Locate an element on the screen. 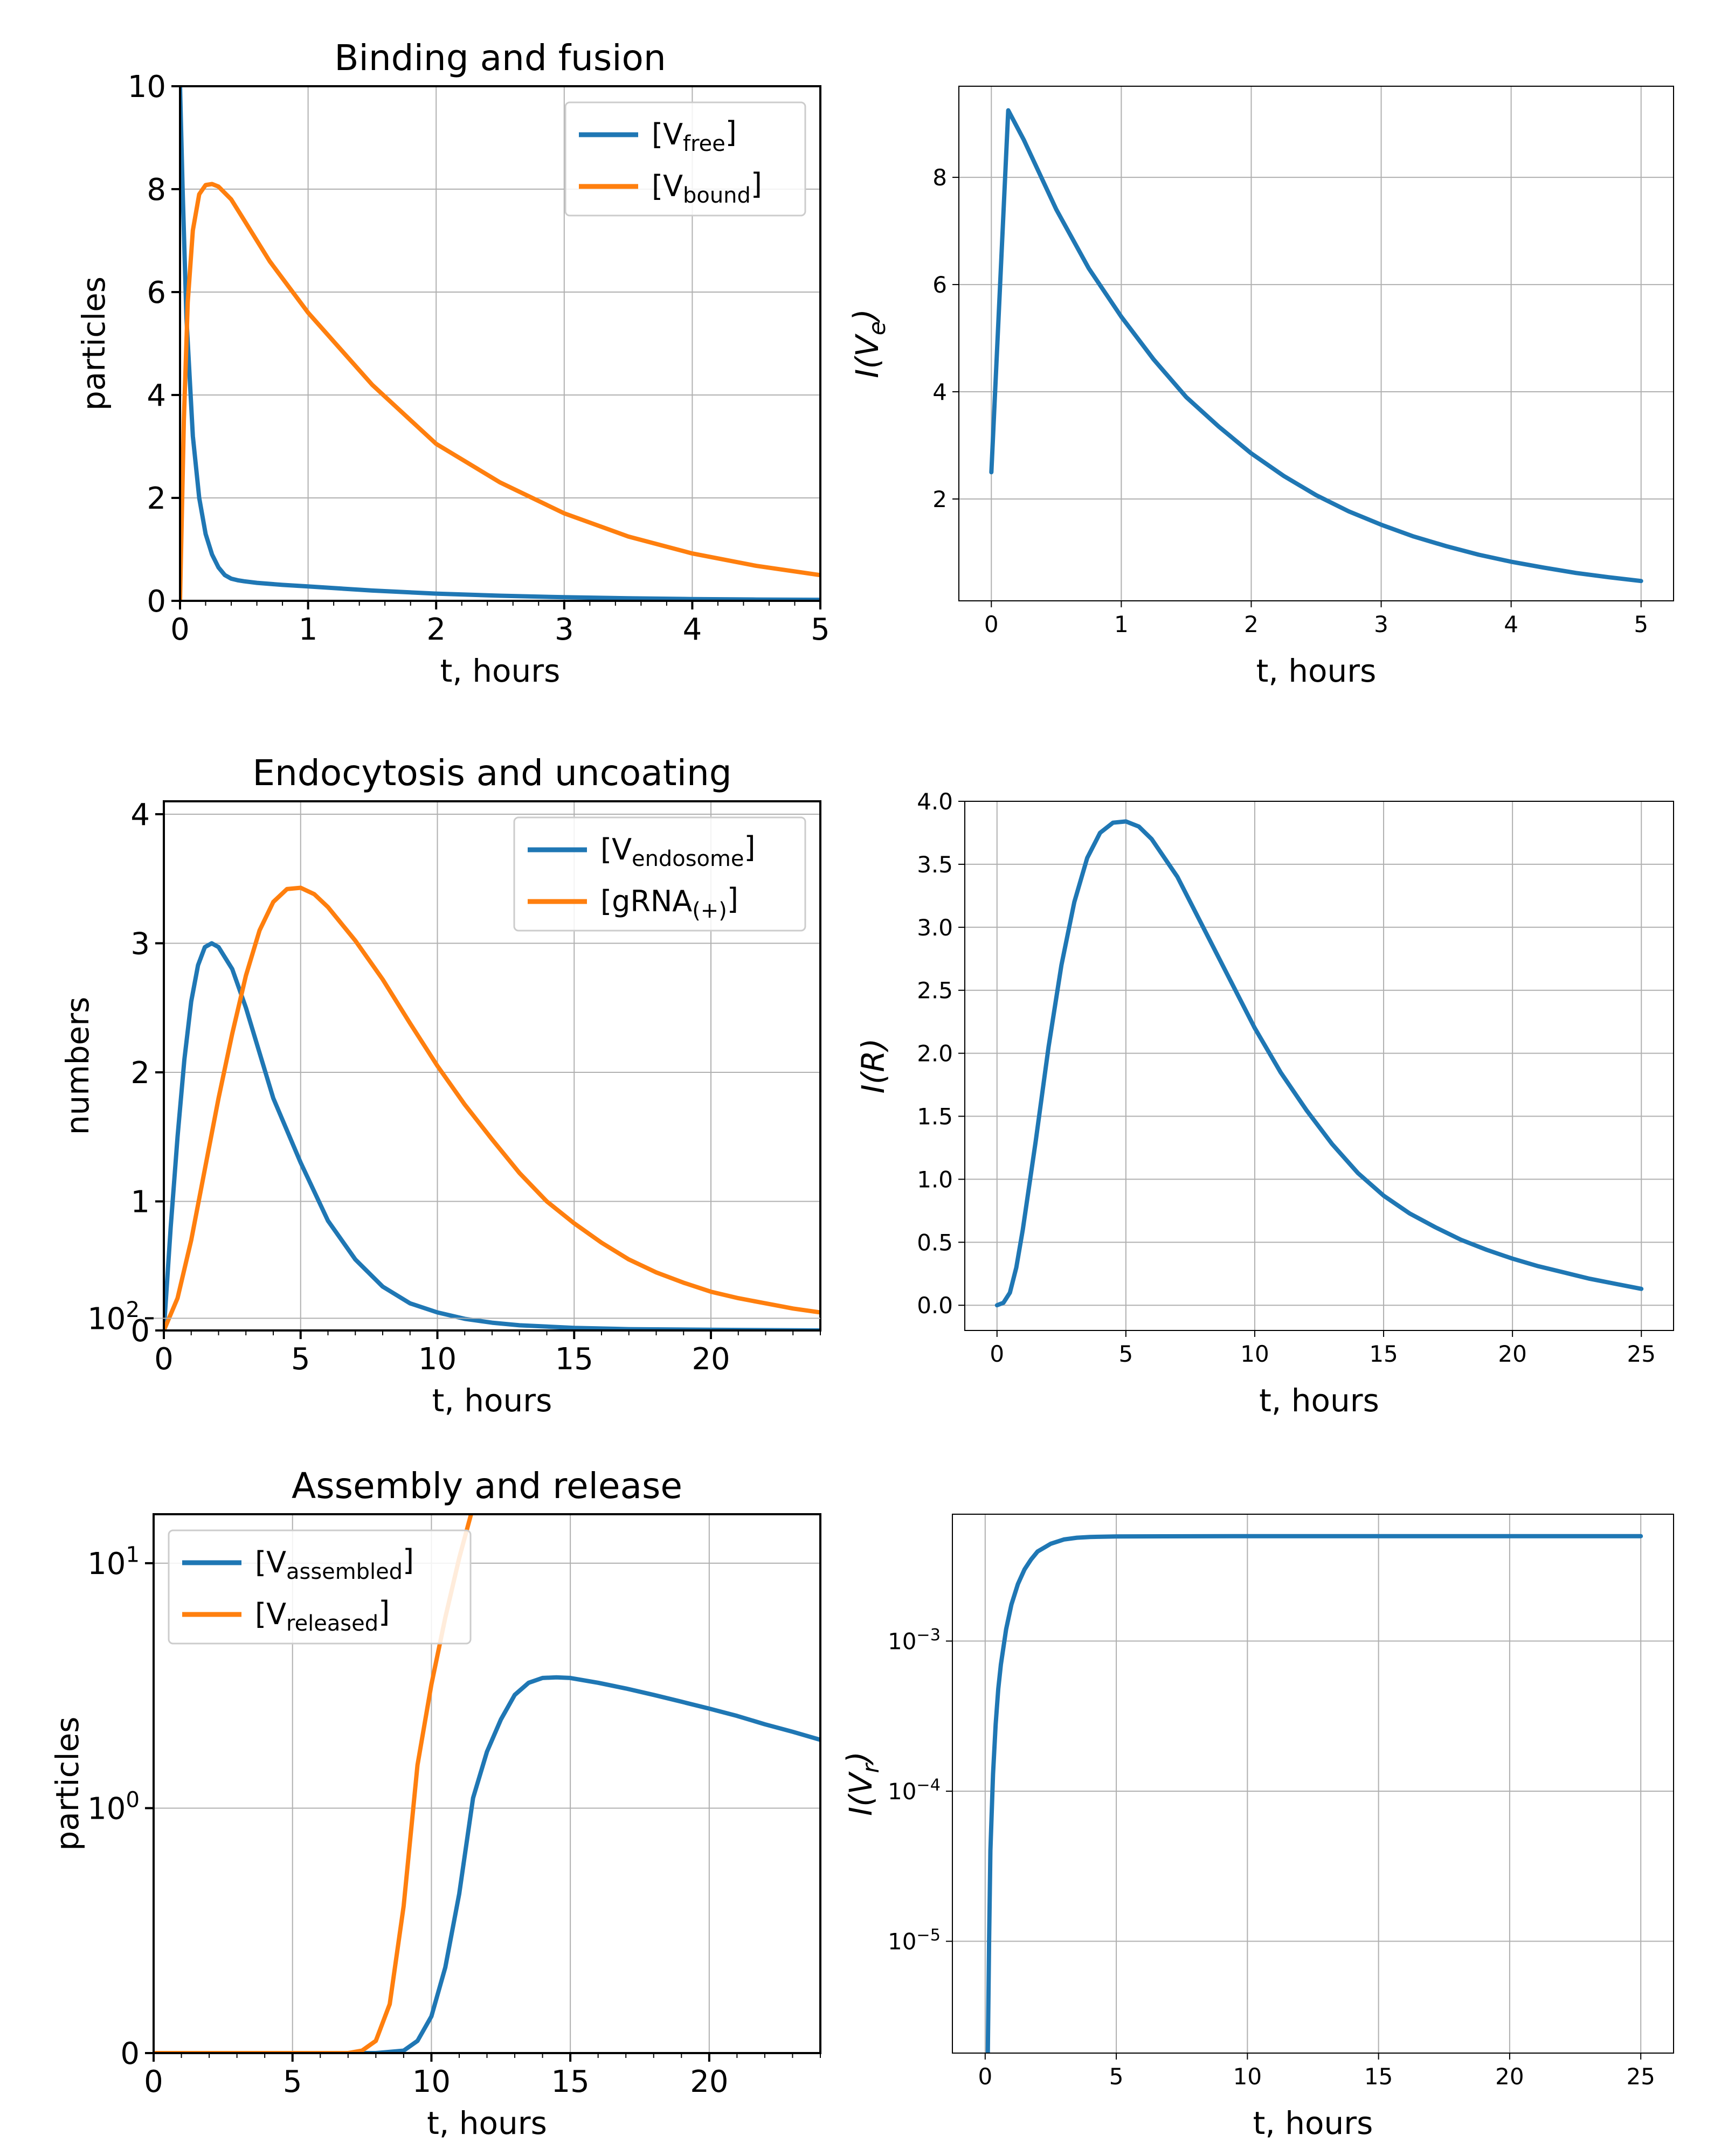  legend-box is located at coordinates (320, 1587).